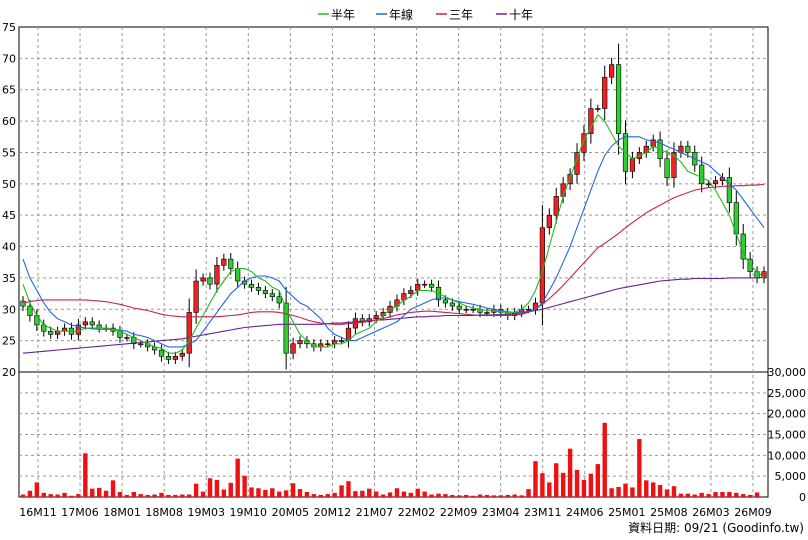 The height and width of the screenshot is (540, 808). What do you see at coordinates (716, 528) in the screenshot?
I see `footer-source: 資料日期: 09/21 (Goodinfo.tw)` at bounding box center [716, 528].